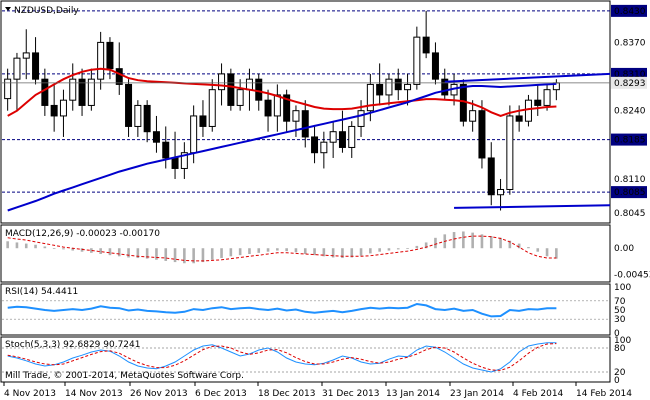 The image size is (650, 400). What do you see at coordinates (620, 302) in the screenshot?
I see `rsi-tick: 70` at bounding box center [620, 302].